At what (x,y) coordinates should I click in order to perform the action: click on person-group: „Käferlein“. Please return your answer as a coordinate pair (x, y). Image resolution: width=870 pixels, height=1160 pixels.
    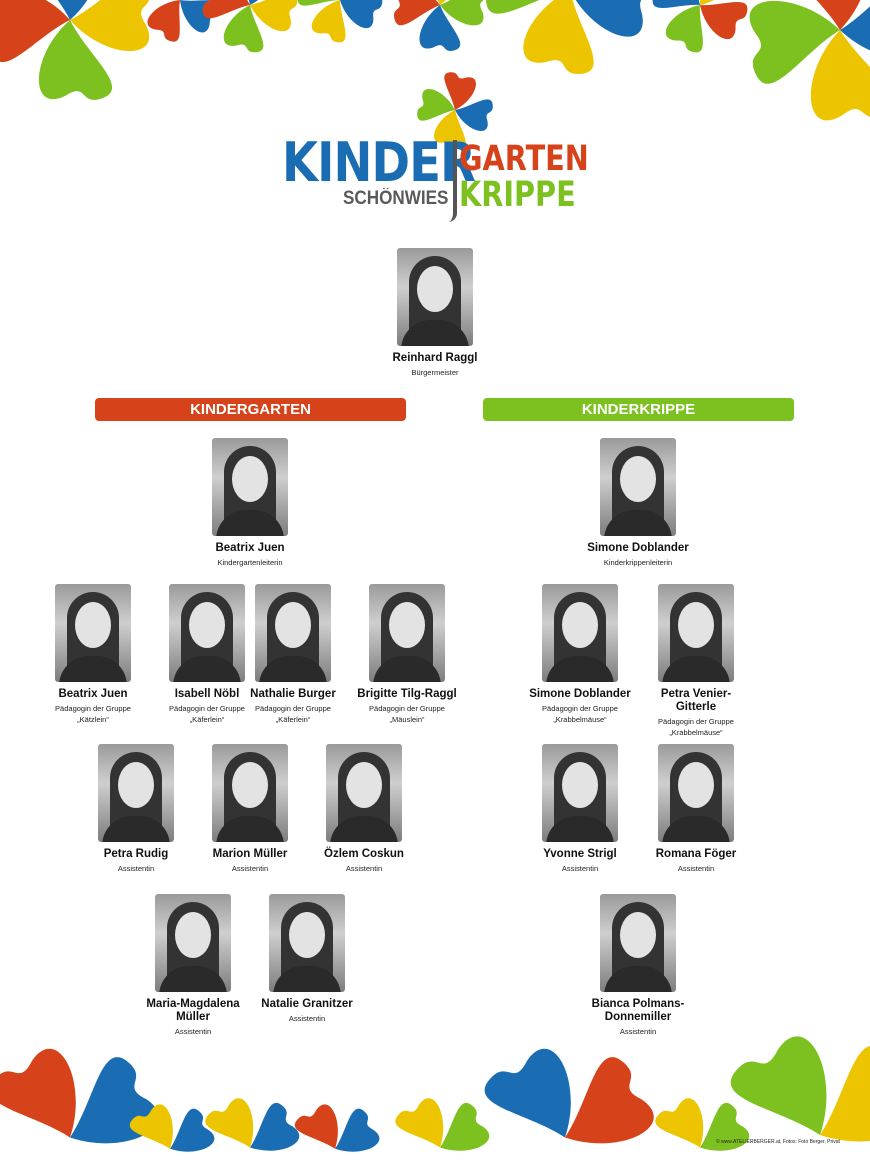
    Looking at the image, I should click on (293, 719).